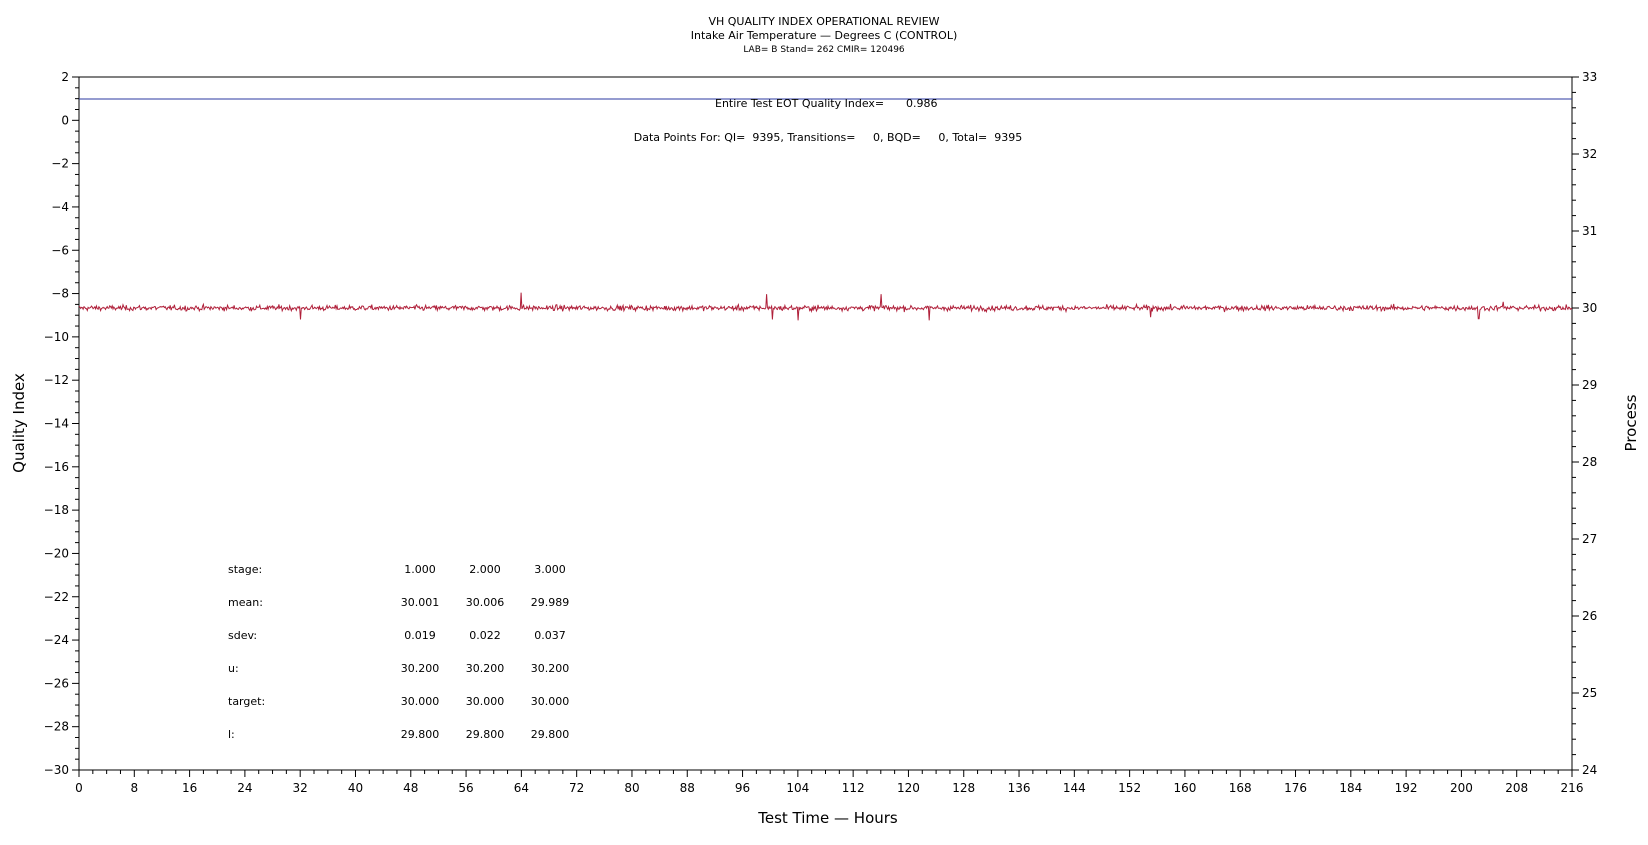  What do you see at coordinates (1631, 422) in the screenshot?
I see `y2-axis-label: Process` at bounding box center [1631, 422].